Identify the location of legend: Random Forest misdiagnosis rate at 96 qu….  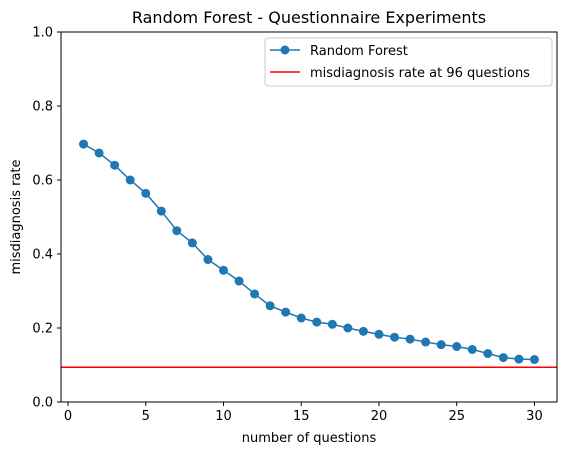
(408, 62).